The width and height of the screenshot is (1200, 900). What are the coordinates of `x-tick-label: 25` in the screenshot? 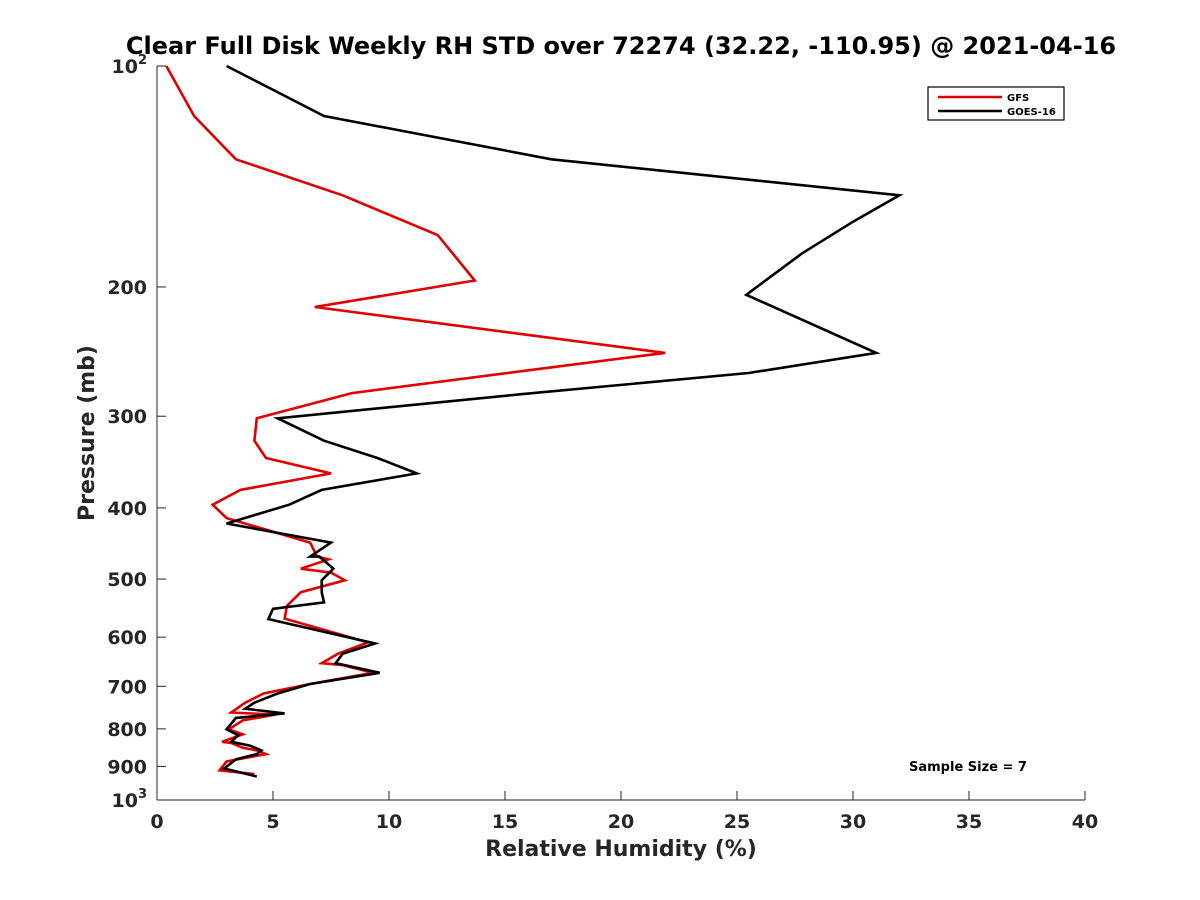 It's located at (737, 822).